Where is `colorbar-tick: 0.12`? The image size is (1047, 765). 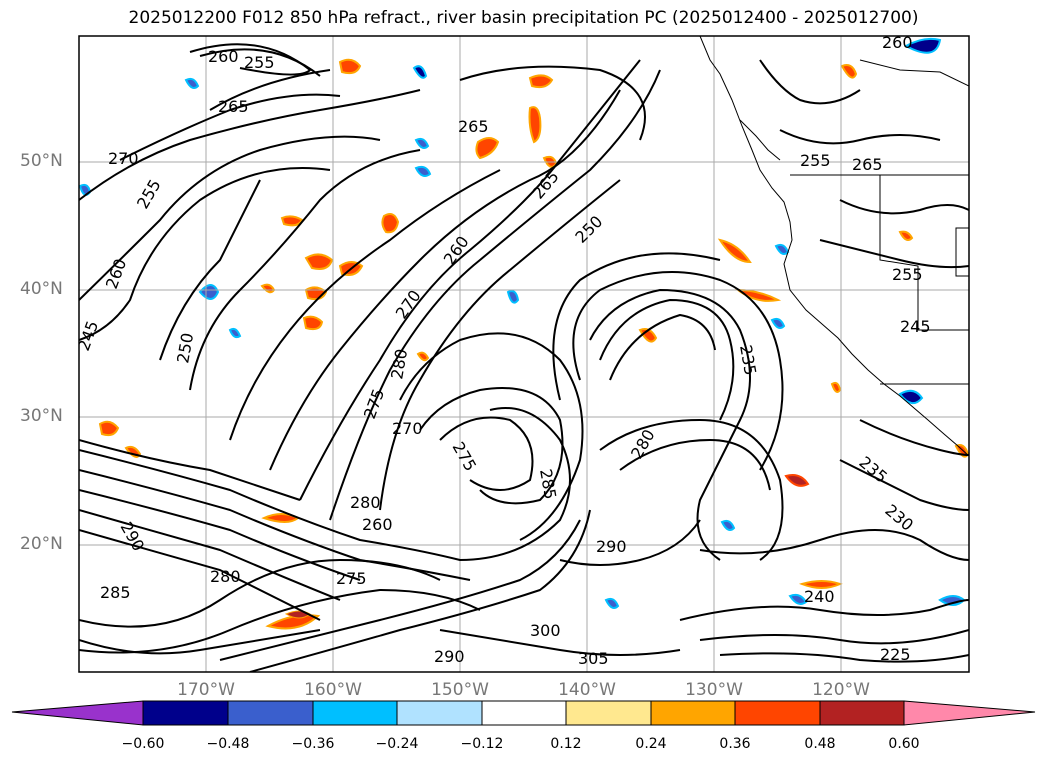
colorbar-tick: 0.12 is located at coordinates (566, 744).